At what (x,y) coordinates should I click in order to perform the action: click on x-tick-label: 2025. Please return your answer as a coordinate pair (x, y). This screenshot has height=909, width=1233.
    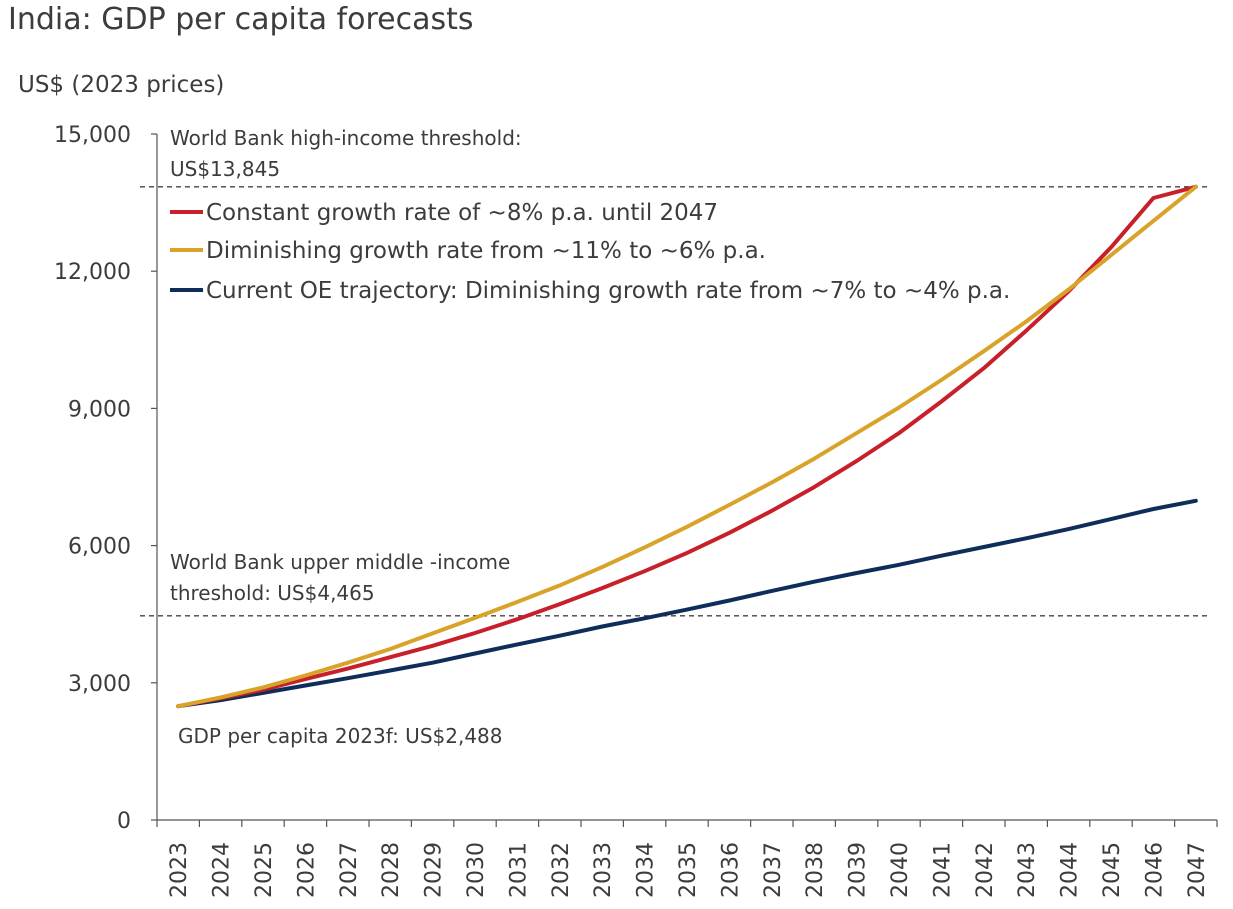
    Looking at the image, I should click on (264, 870).